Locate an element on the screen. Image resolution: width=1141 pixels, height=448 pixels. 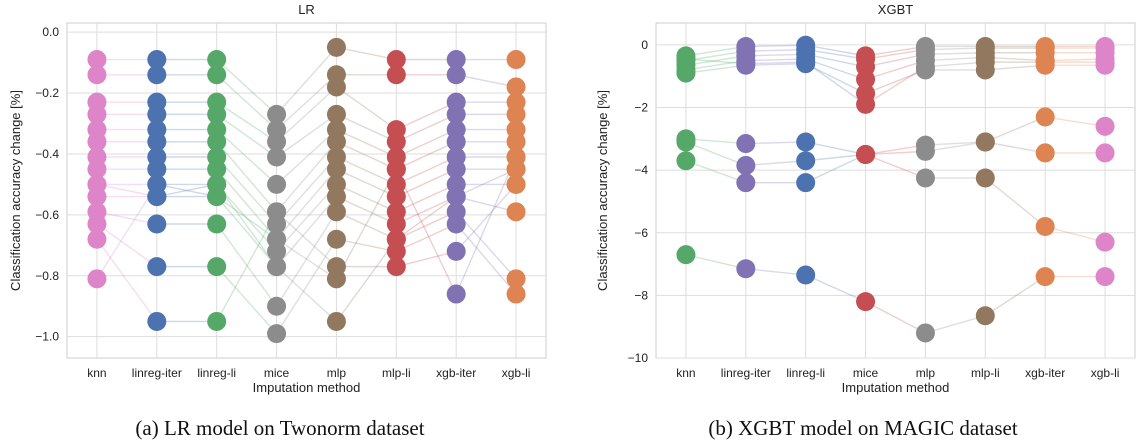
xgbt-ytick-label-3: −6 is located at coordinates (641, 233).